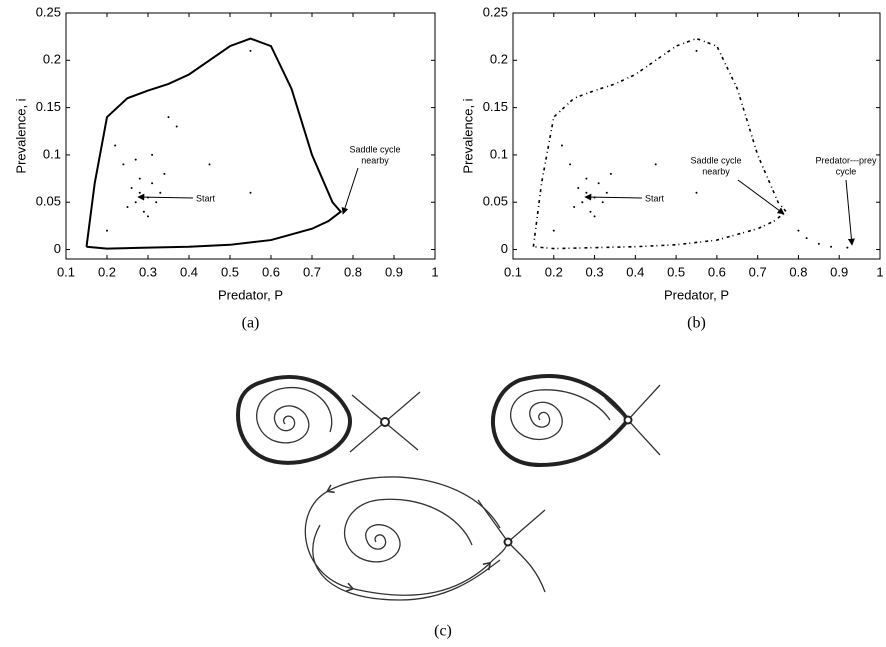 The width and height of the screenshot is (886, 647). Describe the element at coordinates (846, 171) in the screenshot. I see `annotation: cycle` at that location.